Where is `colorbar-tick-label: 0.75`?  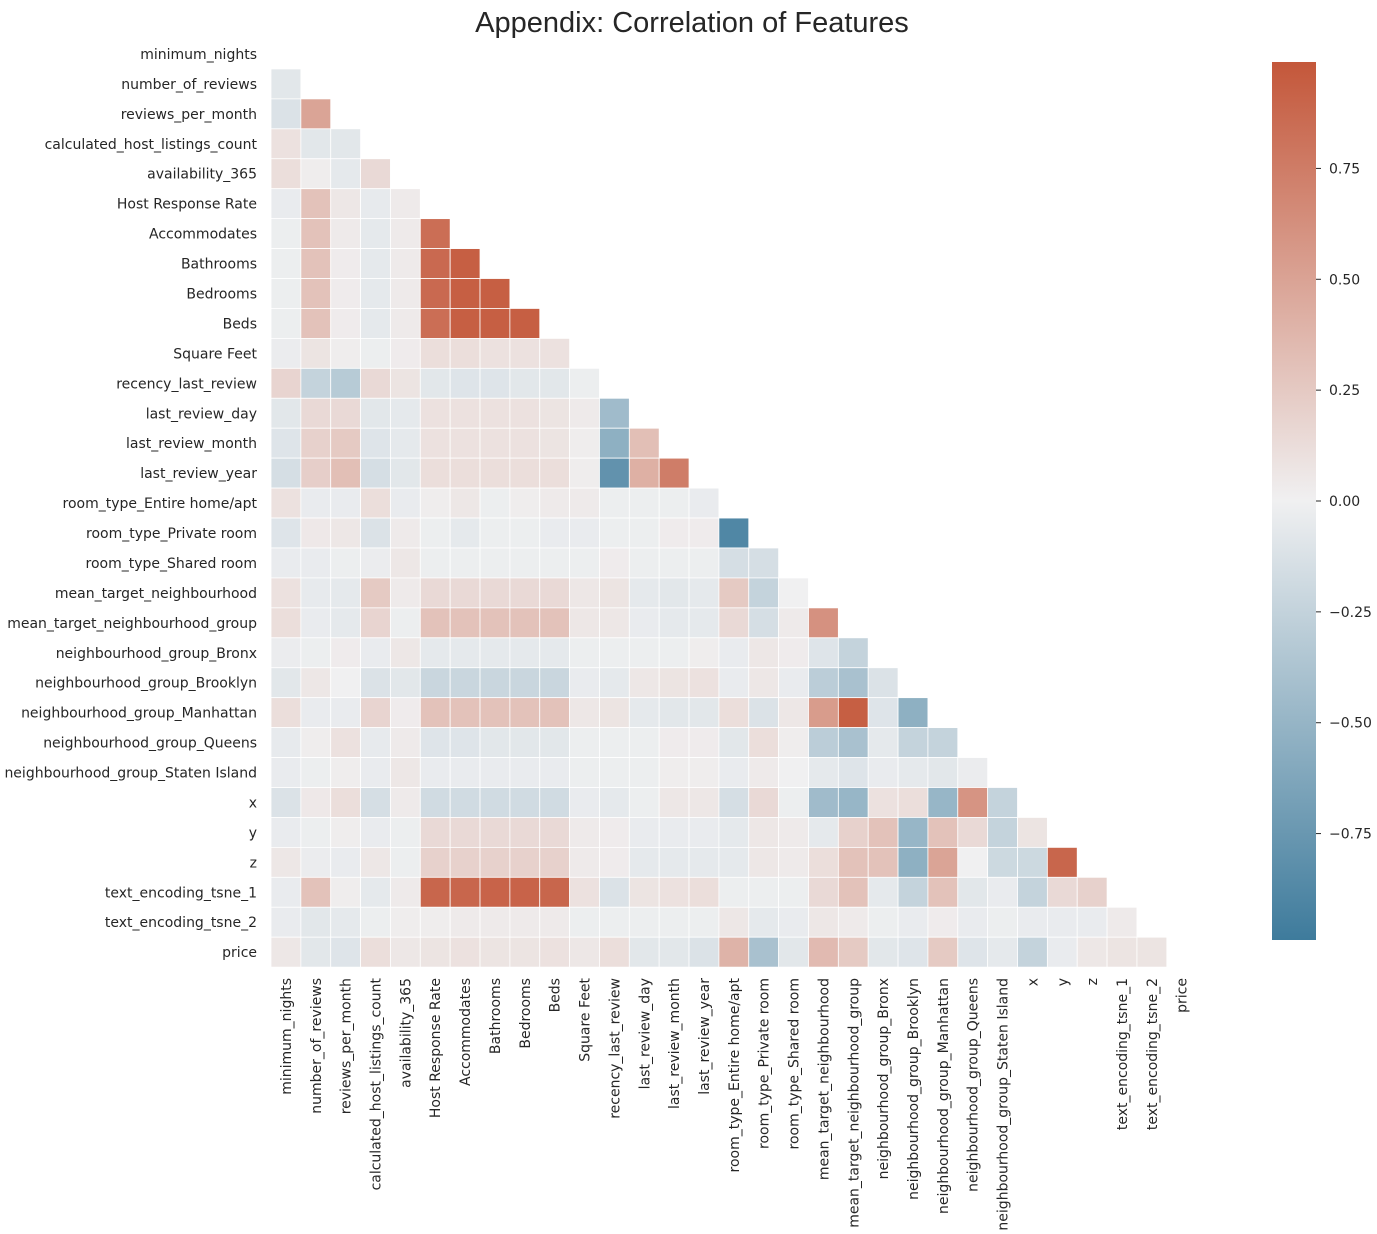
colorbar-tick-label: 0.75 is located at coordinates (1344, 169).